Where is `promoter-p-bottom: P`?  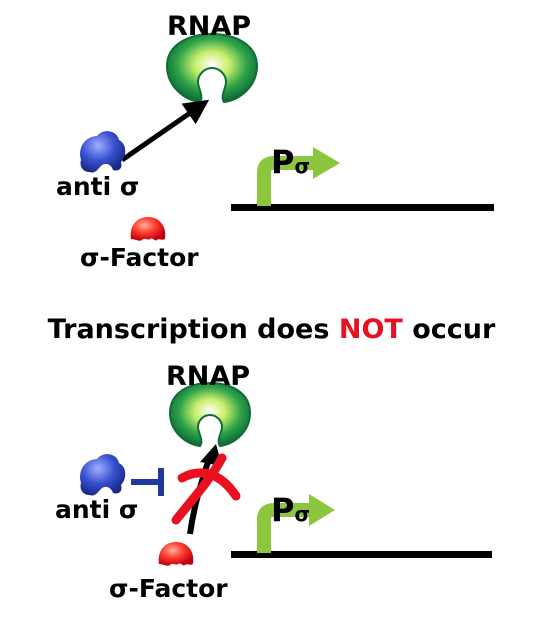 promoter-p-bottom: P is located at coordinates (283, 510).